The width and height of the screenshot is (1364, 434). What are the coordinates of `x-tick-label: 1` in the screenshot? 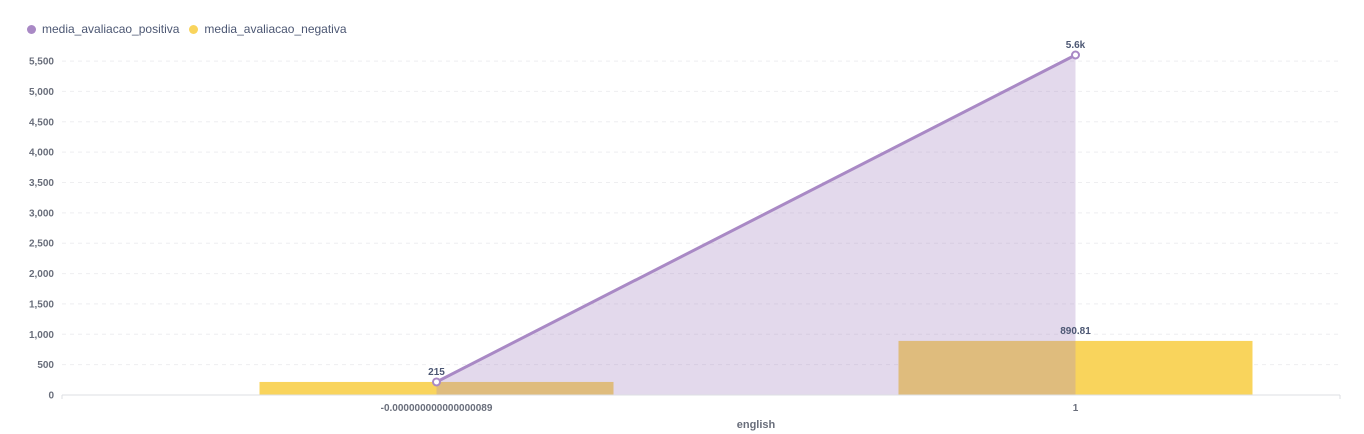 It's located at (1076, 408).